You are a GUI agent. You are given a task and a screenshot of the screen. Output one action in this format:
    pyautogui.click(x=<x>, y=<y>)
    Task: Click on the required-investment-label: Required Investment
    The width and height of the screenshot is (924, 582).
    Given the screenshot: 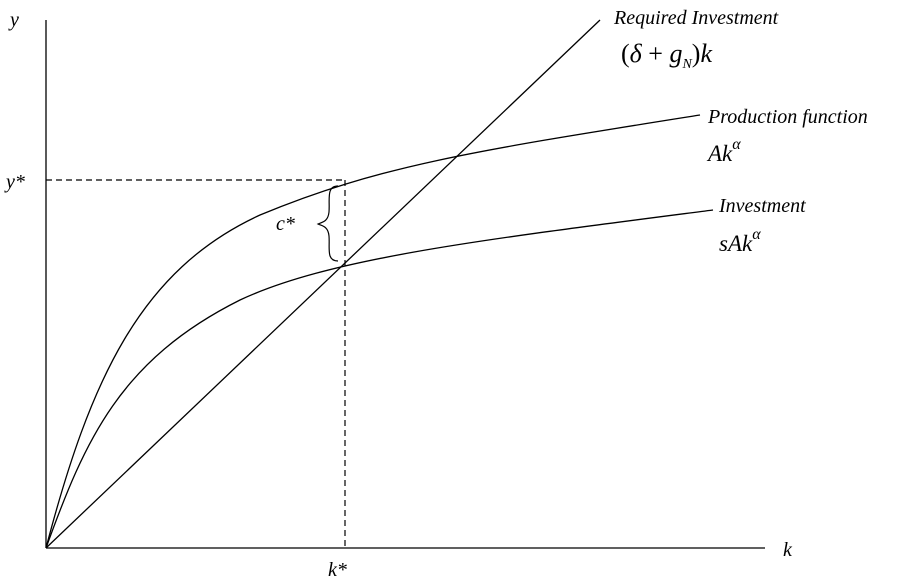 What is the action you would take?
    pyautogui.click(x=696, y=18)
    